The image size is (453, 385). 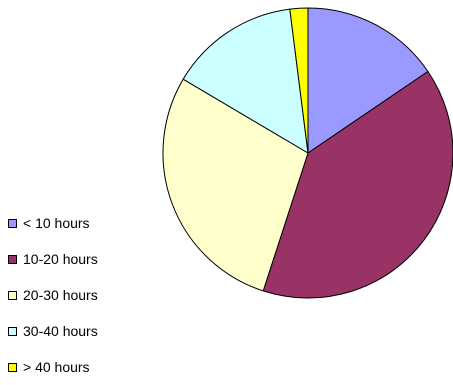 I want to click on legend-item-30-40-hours: 30-40 hours, so click(x=53, y=331).